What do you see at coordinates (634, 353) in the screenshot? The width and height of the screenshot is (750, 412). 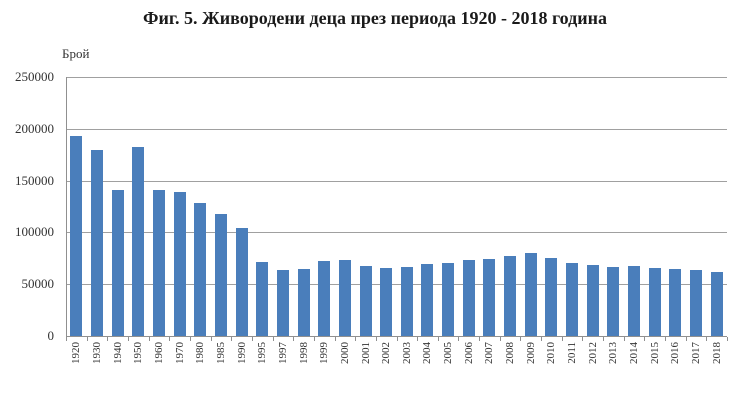 I see `x-tick-label: 2014` at bounding box center [634, 353].